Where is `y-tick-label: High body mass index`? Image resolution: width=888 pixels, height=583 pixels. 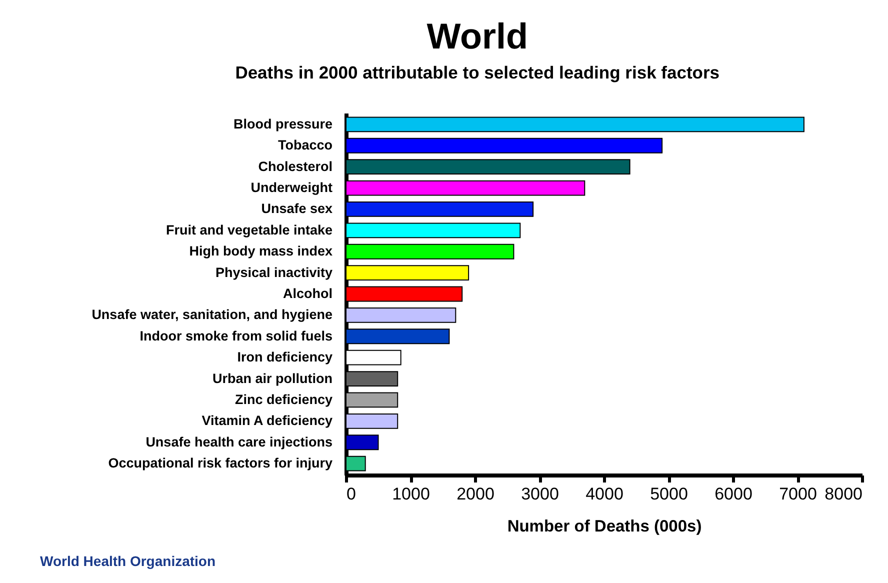
y-tick-label: High body mass index is located at coordinates (261, 251).